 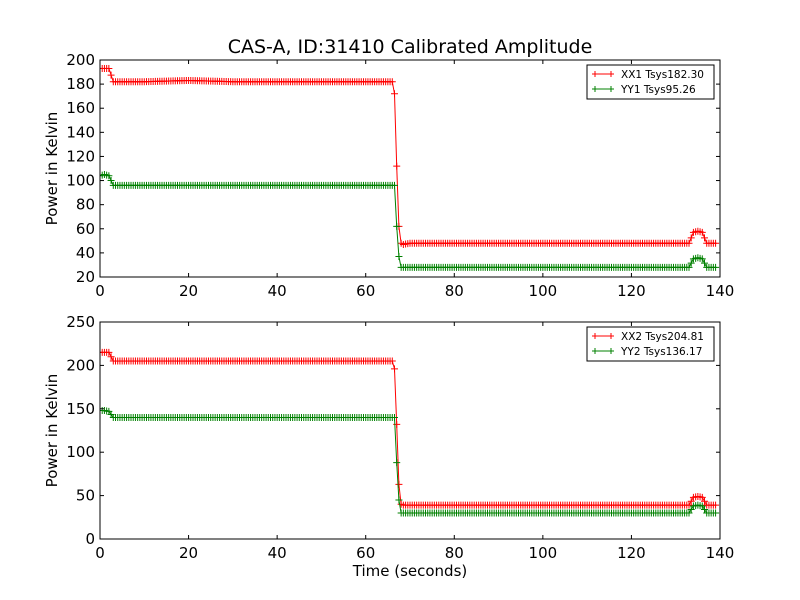 I want to click on y-tick-label: 0, so click(x=90, y=539).